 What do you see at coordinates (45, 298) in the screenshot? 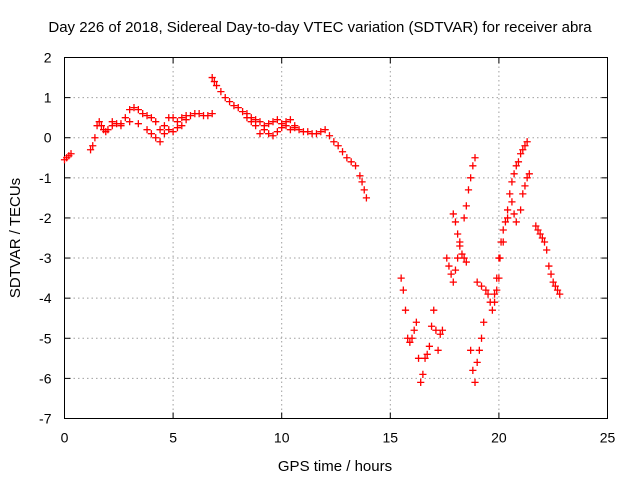
I see `y-tick-label: -4` at bounding box center [45, 298].